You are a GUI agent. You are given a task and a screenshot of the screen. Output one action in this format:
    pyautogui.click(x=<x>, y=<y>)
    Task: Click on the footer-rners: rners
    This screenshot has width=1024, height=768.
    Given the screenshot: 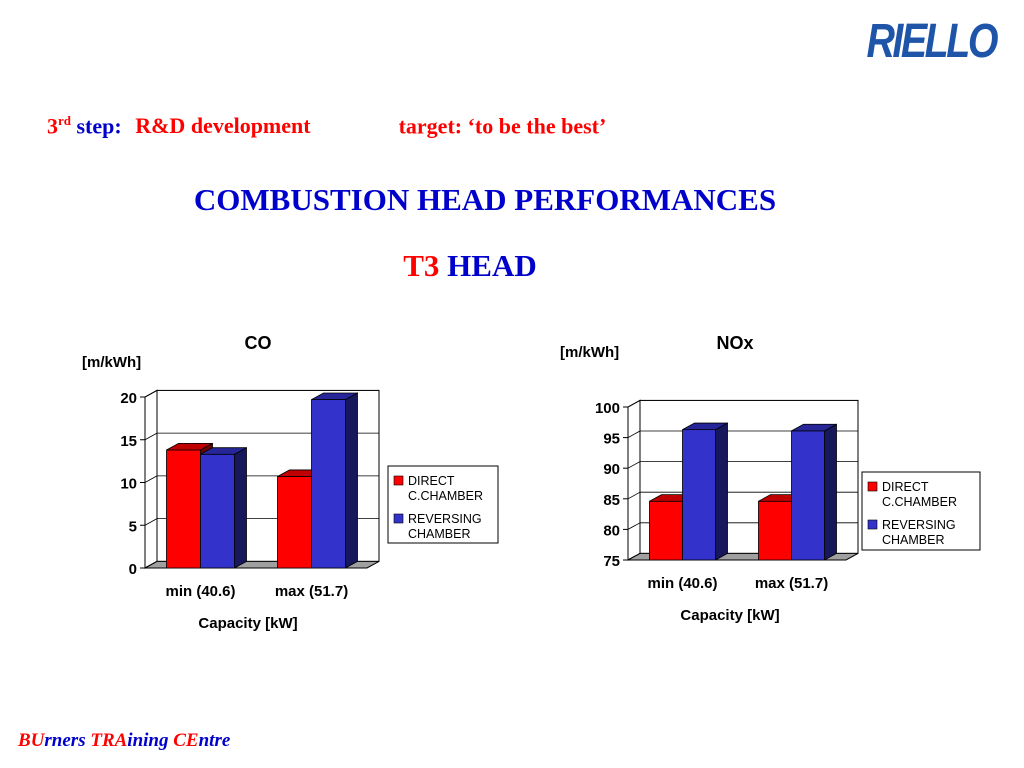 What is the action you would take?
    pyautogui.click(x=67, y=740)
    